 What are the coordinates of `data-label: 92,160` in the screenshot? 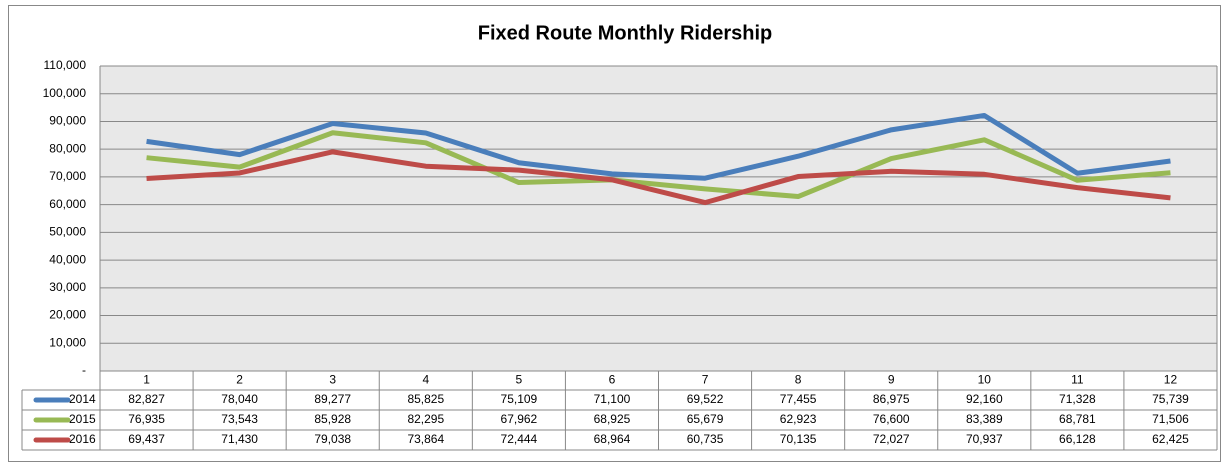 It's located at (984, 399).